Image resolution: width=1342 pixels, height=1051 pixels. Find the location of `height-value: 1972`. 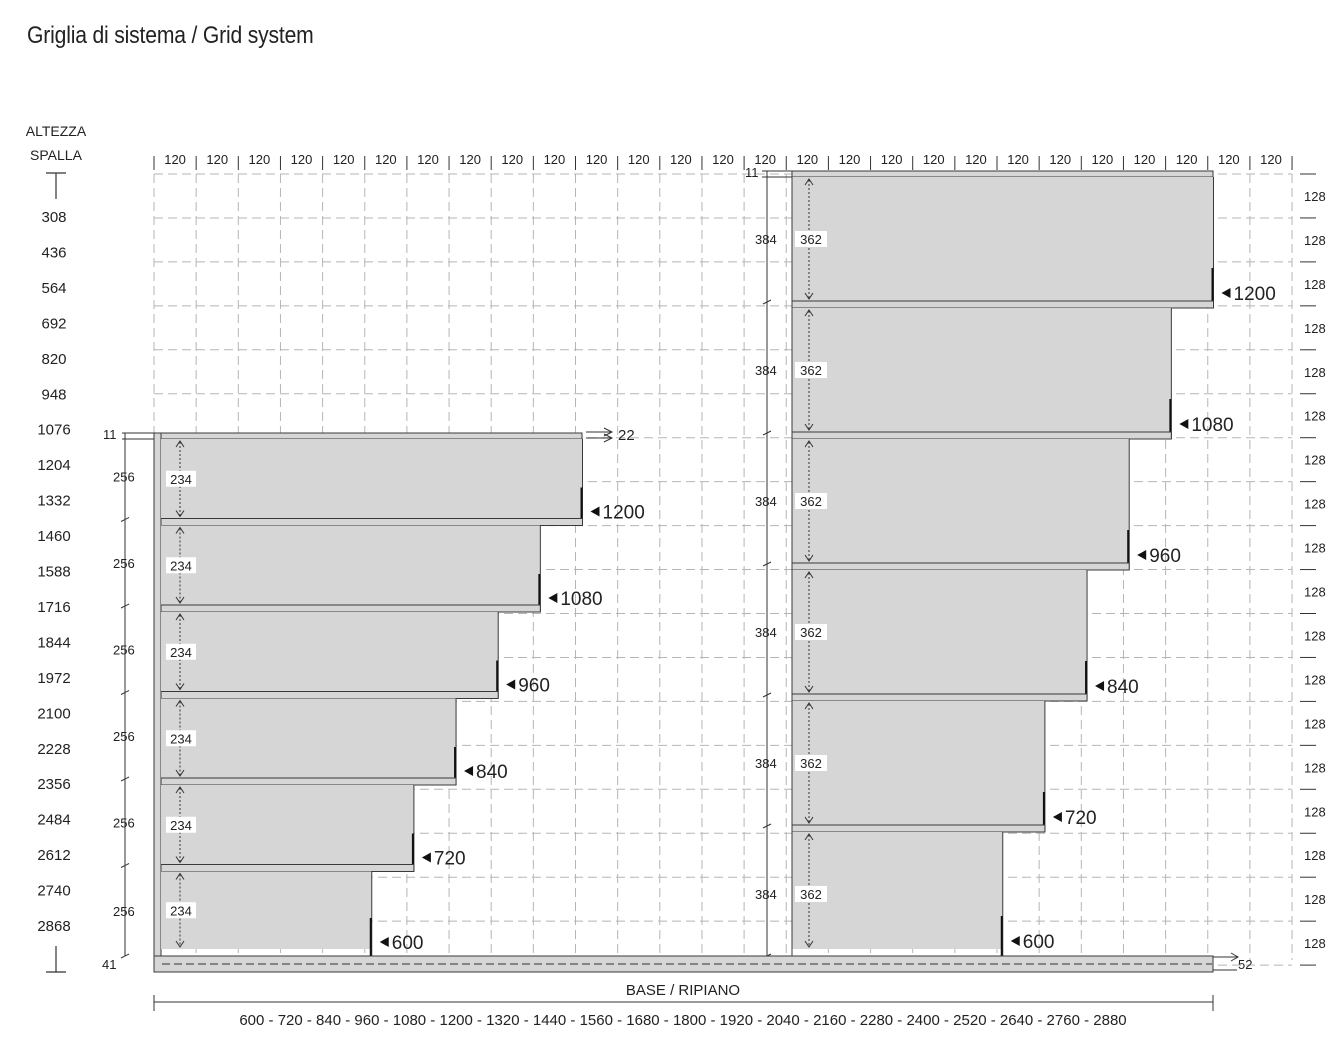

height-value: 1972 is located at coordinates (53, 678).